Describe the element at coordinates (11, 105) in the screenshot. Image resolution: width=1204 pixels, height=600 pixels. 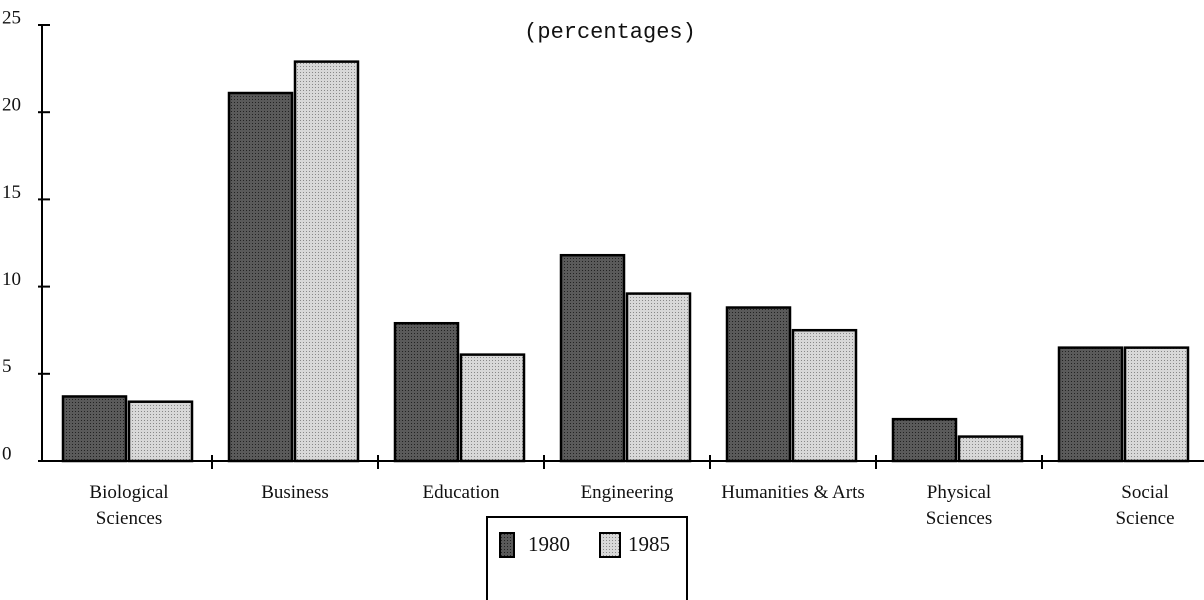
I see `y-tick-label: 20` at that location.